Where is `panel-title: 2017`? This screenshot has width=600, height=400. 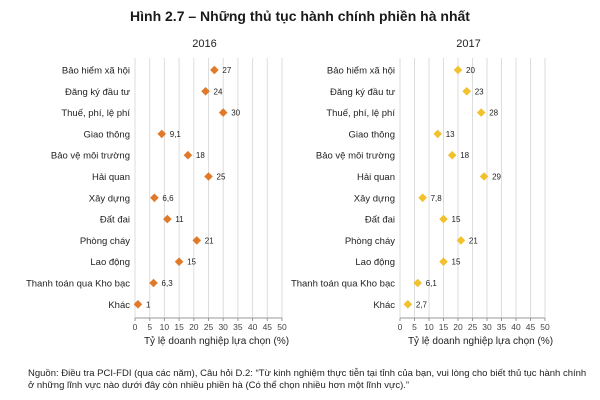
panel-title: 2017 is located at coordinates (468, 44).